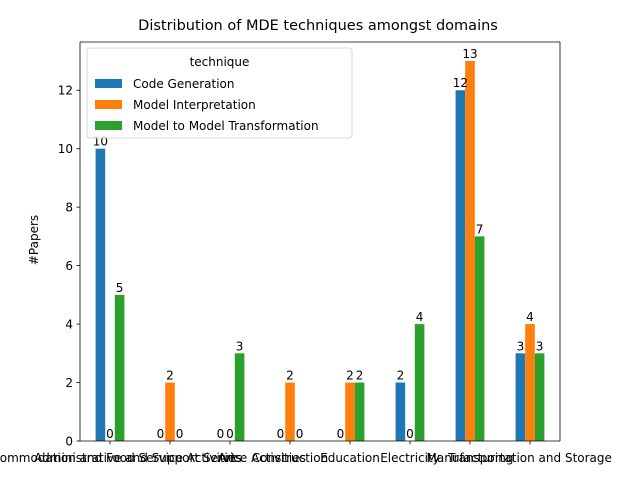 This screenshot has height=484, width=640. Describe the element at coordinates (65, 91) in the screenshot. I see `y-tick-label: 12` at that location.